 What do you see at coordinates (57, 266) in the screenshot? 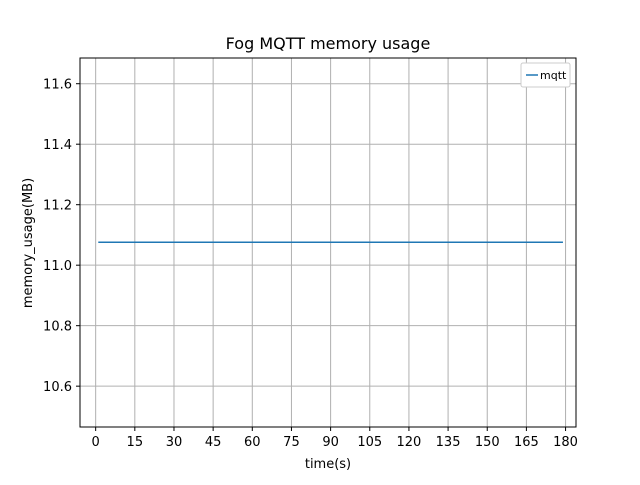
I see `y-tick-label: 11.0` at bounding box center [57, 266].